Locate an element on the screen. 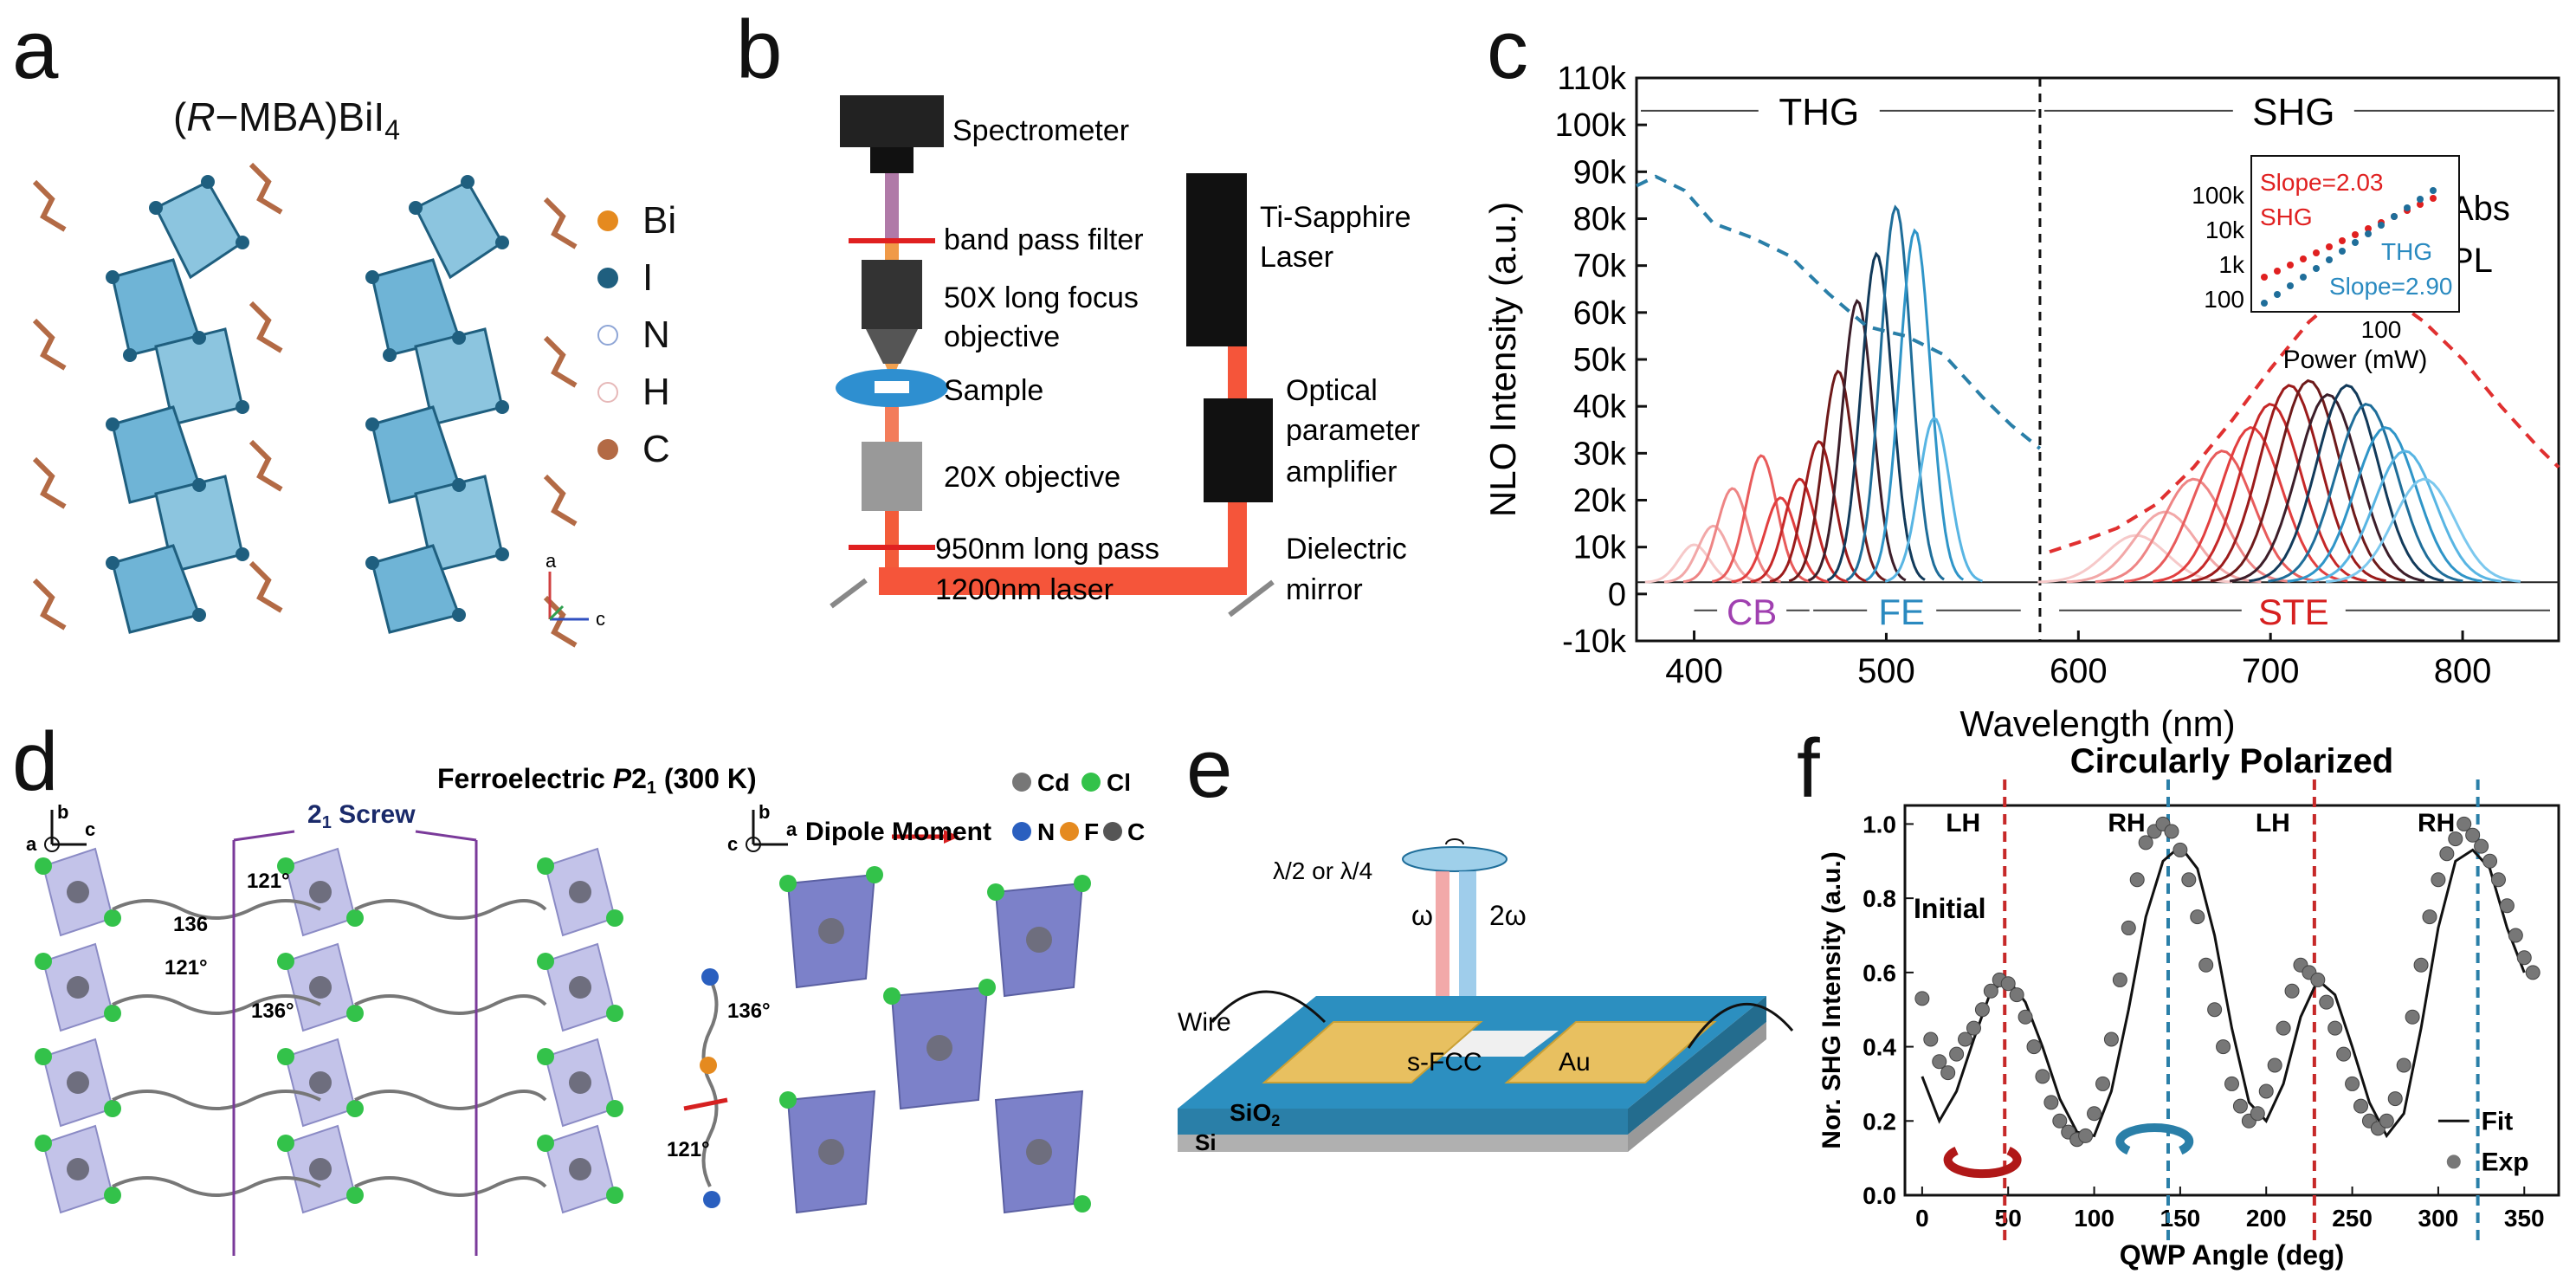 The image size is (2576, 1287). i-atom-icon is located at coordinates (607, 278).